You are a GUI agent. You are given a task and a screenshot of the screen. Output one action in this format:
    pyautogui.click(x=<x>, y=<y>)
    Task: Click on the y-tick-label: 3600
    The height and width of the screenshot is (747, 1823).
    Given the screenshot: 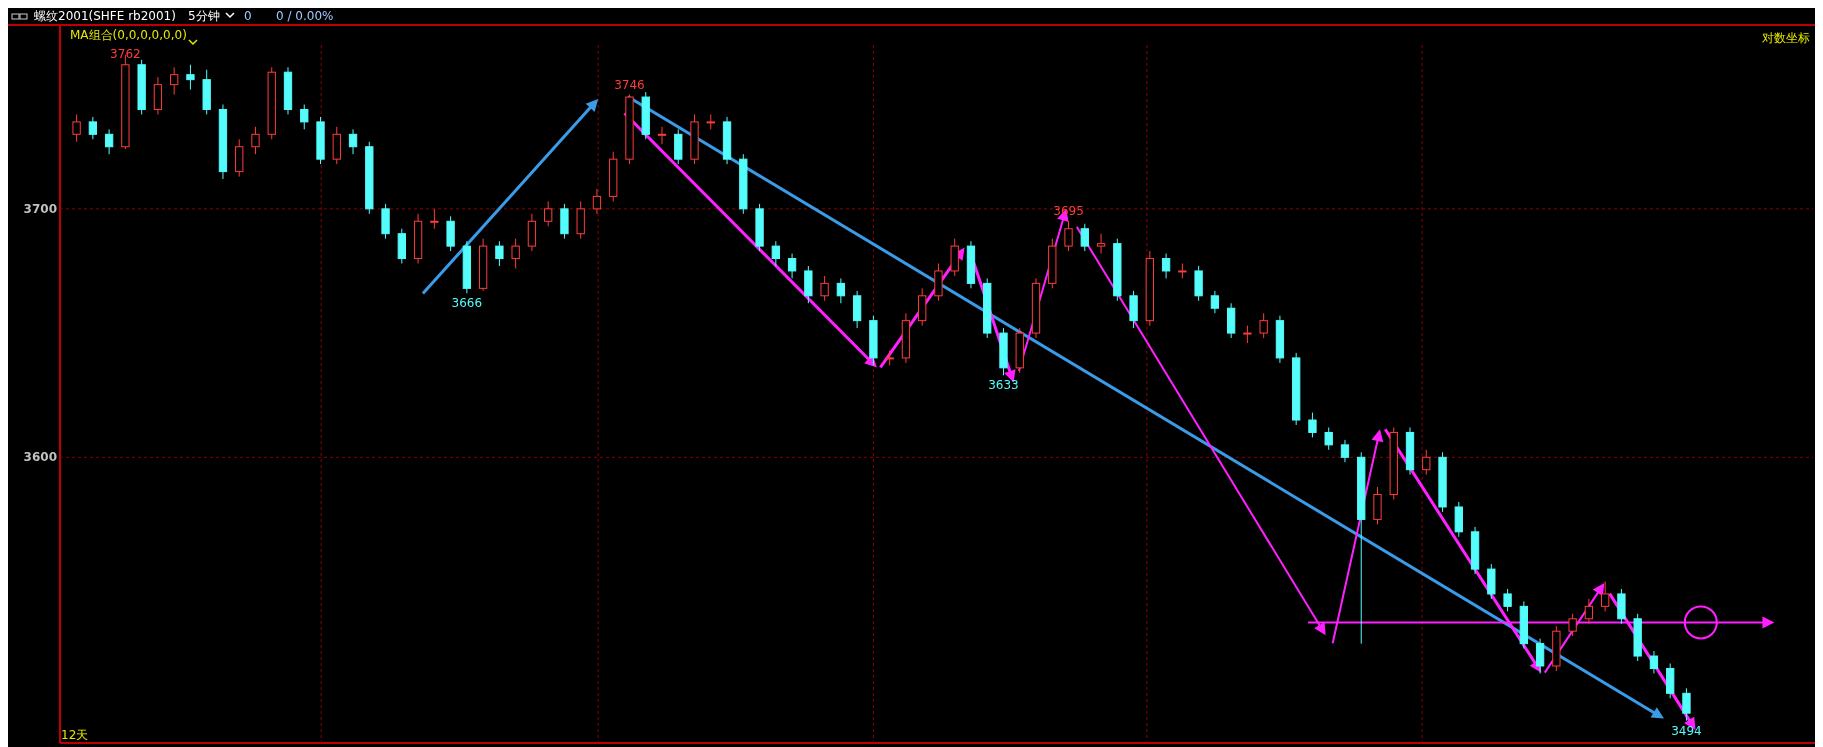 What is the action you would take?
    pyautogui.click(x=40, y=457)
    